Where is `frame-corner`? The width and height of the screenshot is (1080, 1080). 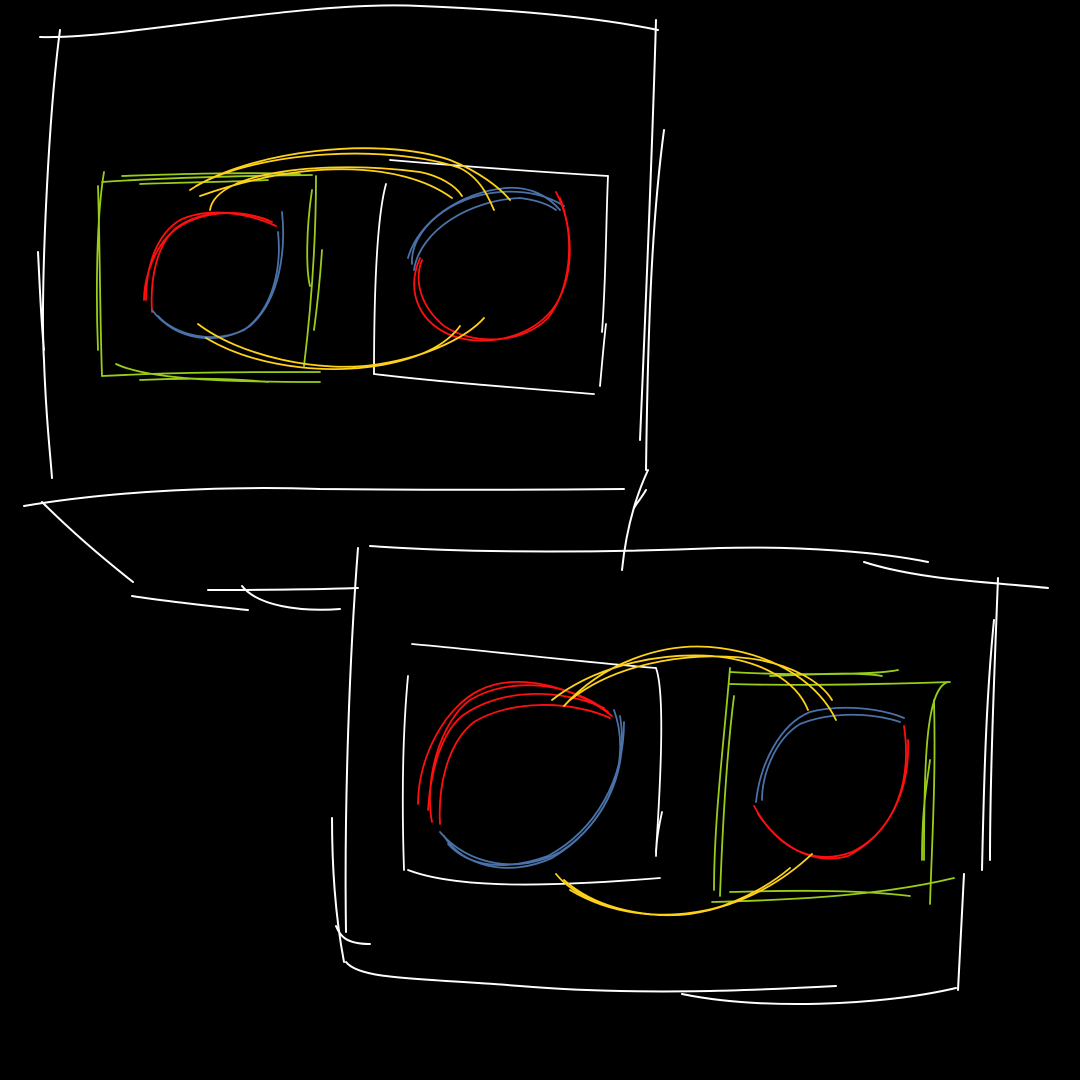 frame-corner is located at coordinates (353, 935).